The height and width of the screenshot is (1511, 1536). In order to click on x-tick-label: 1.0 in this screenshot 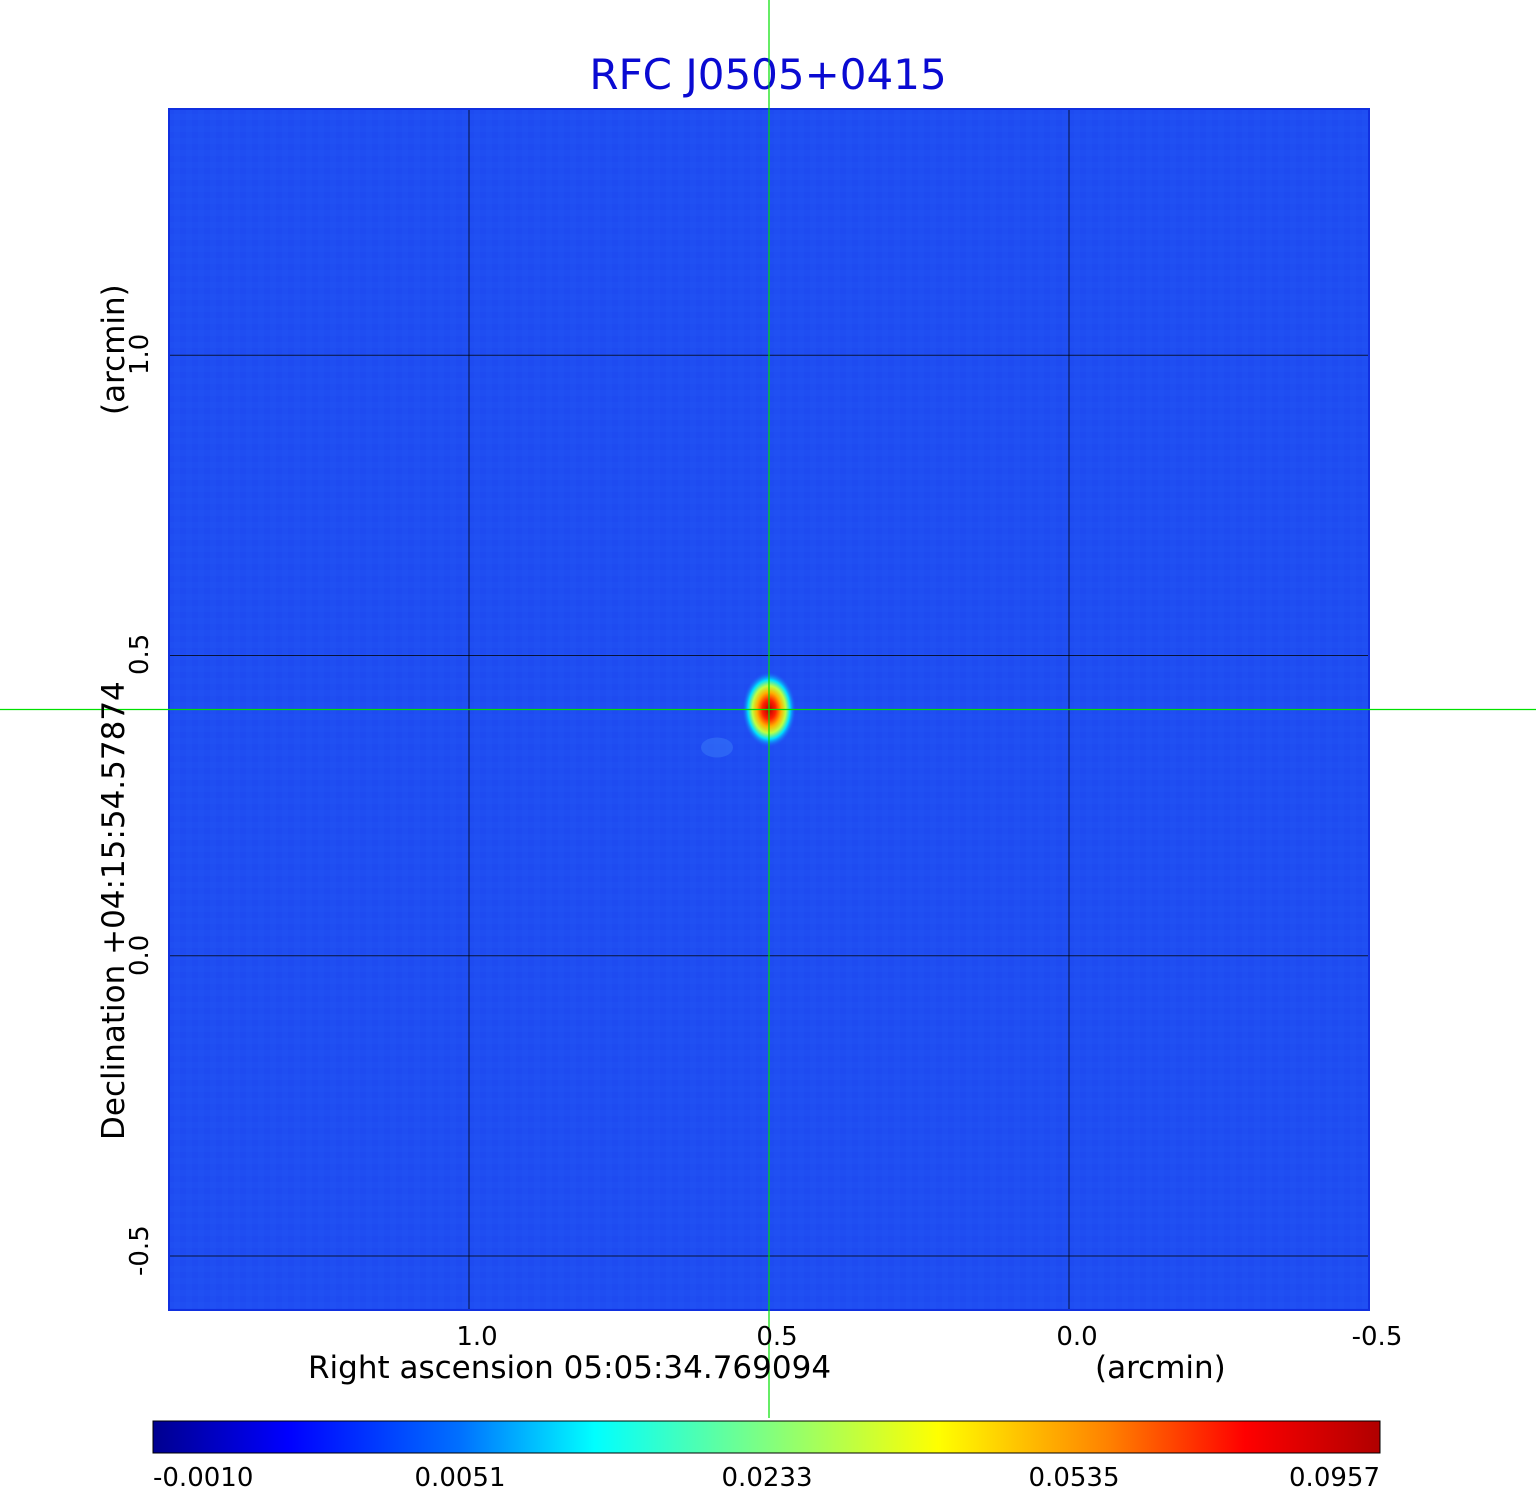, I will do `click(477, 1337)`.